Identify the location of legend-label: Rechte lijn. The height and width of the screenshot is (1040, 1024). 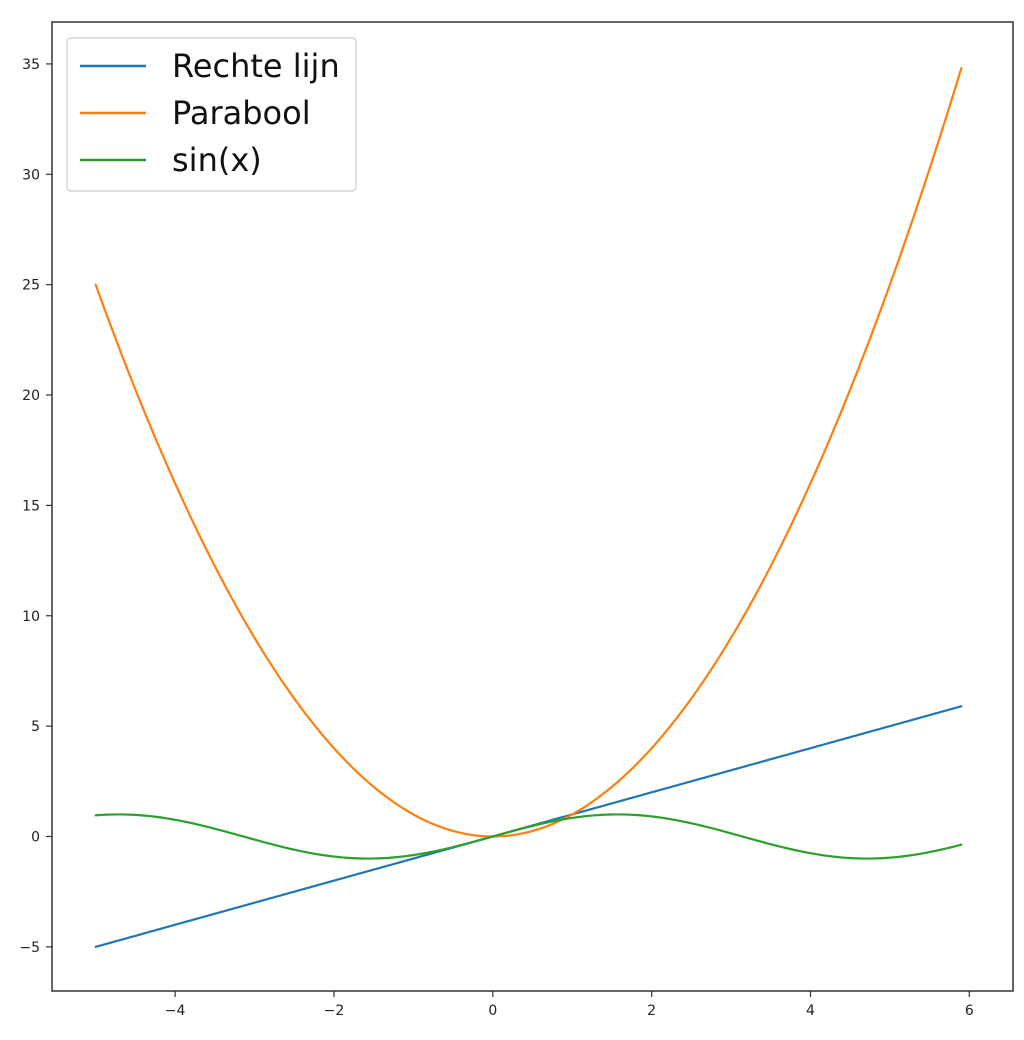
(256, 66).